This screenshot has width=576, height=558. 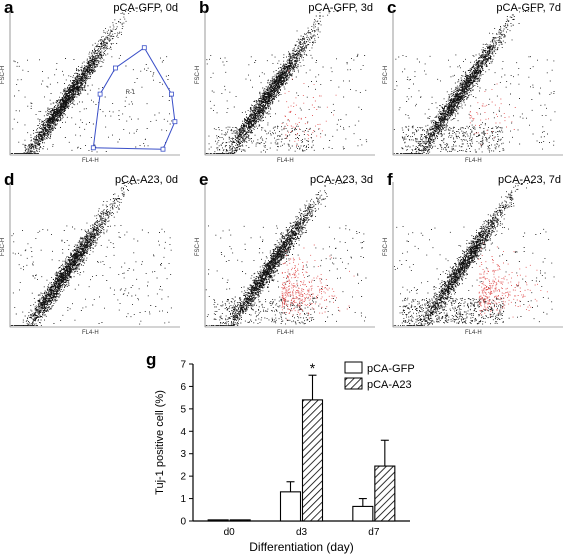 I want to click on x-axis-label-a: FL4-H, so click(x=90, y=161).